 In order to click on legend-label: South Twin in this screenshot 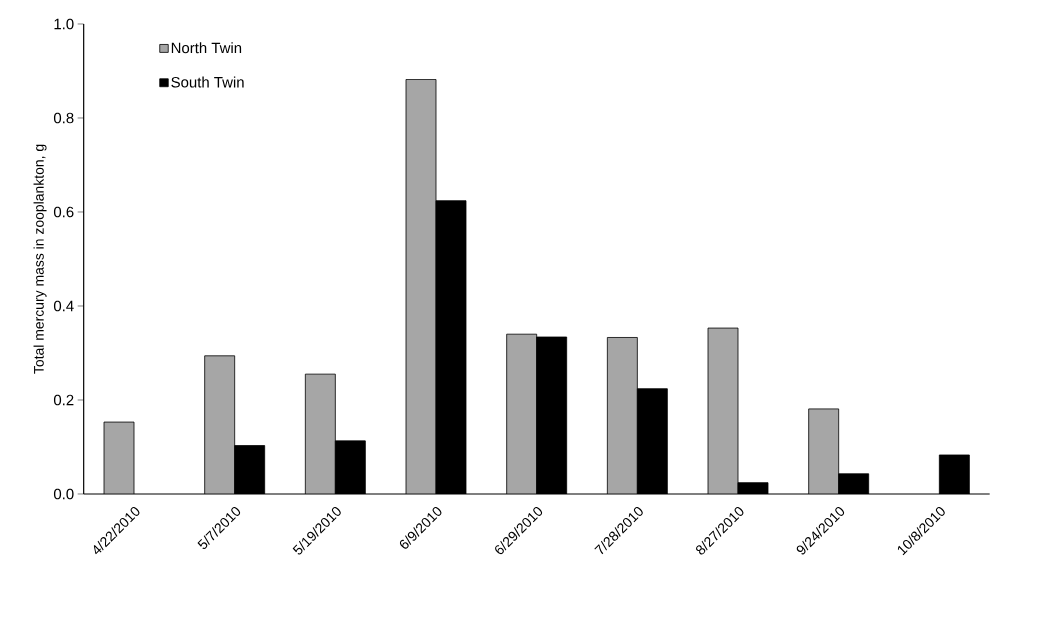, I will do `click(207, 82)`.